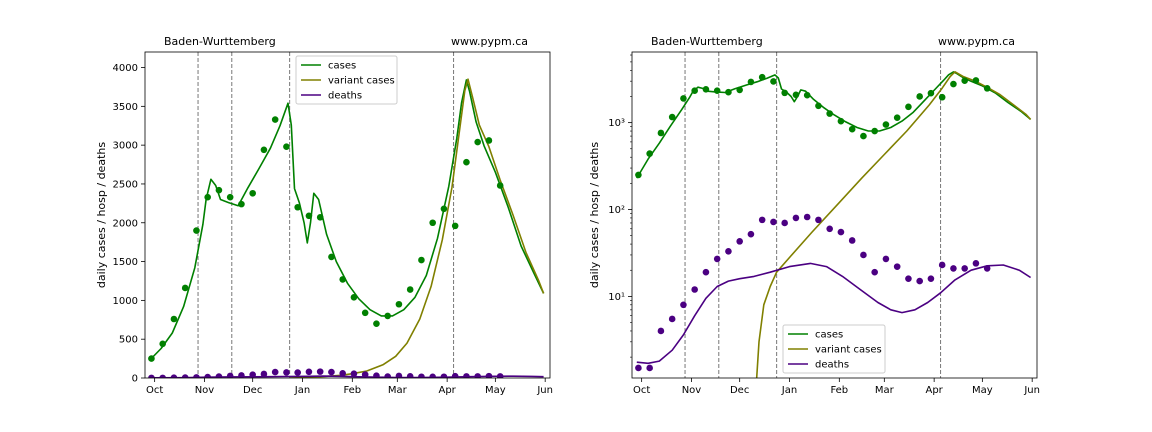 This screenshot has height=432, width=1152. Describe the element at coordinates (739, 390) in the screenshot. I see `x-tick-label: Dec` at that location.